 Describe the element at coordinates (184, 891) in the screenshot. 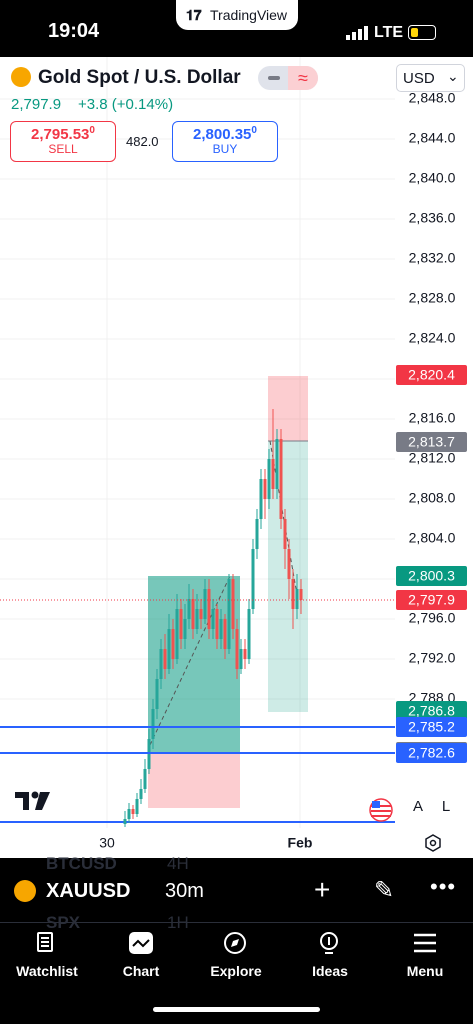

I see `toolbar-interval: 30m` at that location.